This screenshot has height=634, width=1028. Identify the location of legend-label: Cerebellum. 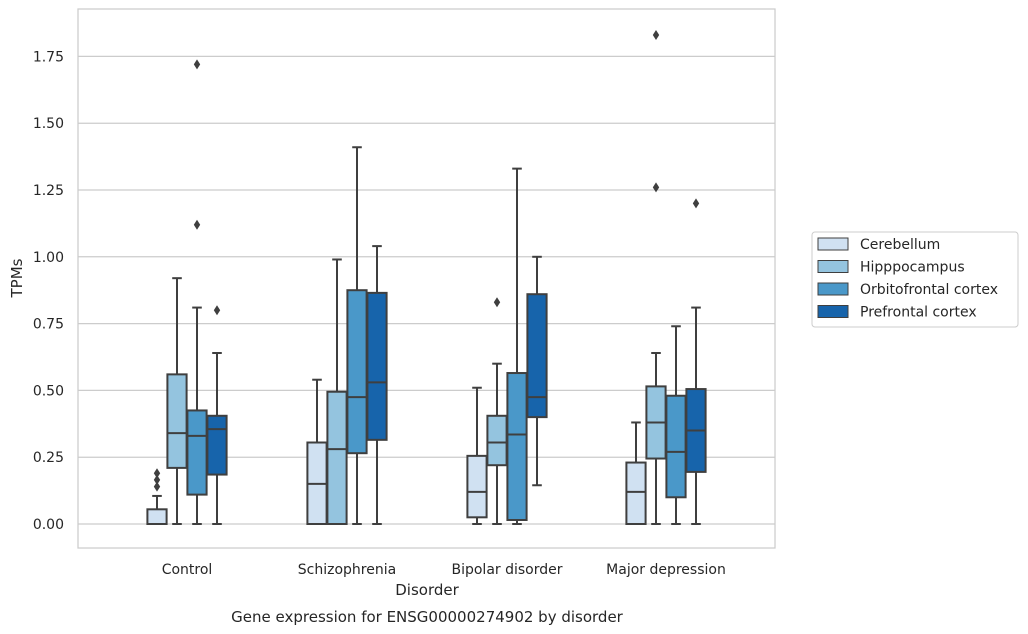
(900, 245).